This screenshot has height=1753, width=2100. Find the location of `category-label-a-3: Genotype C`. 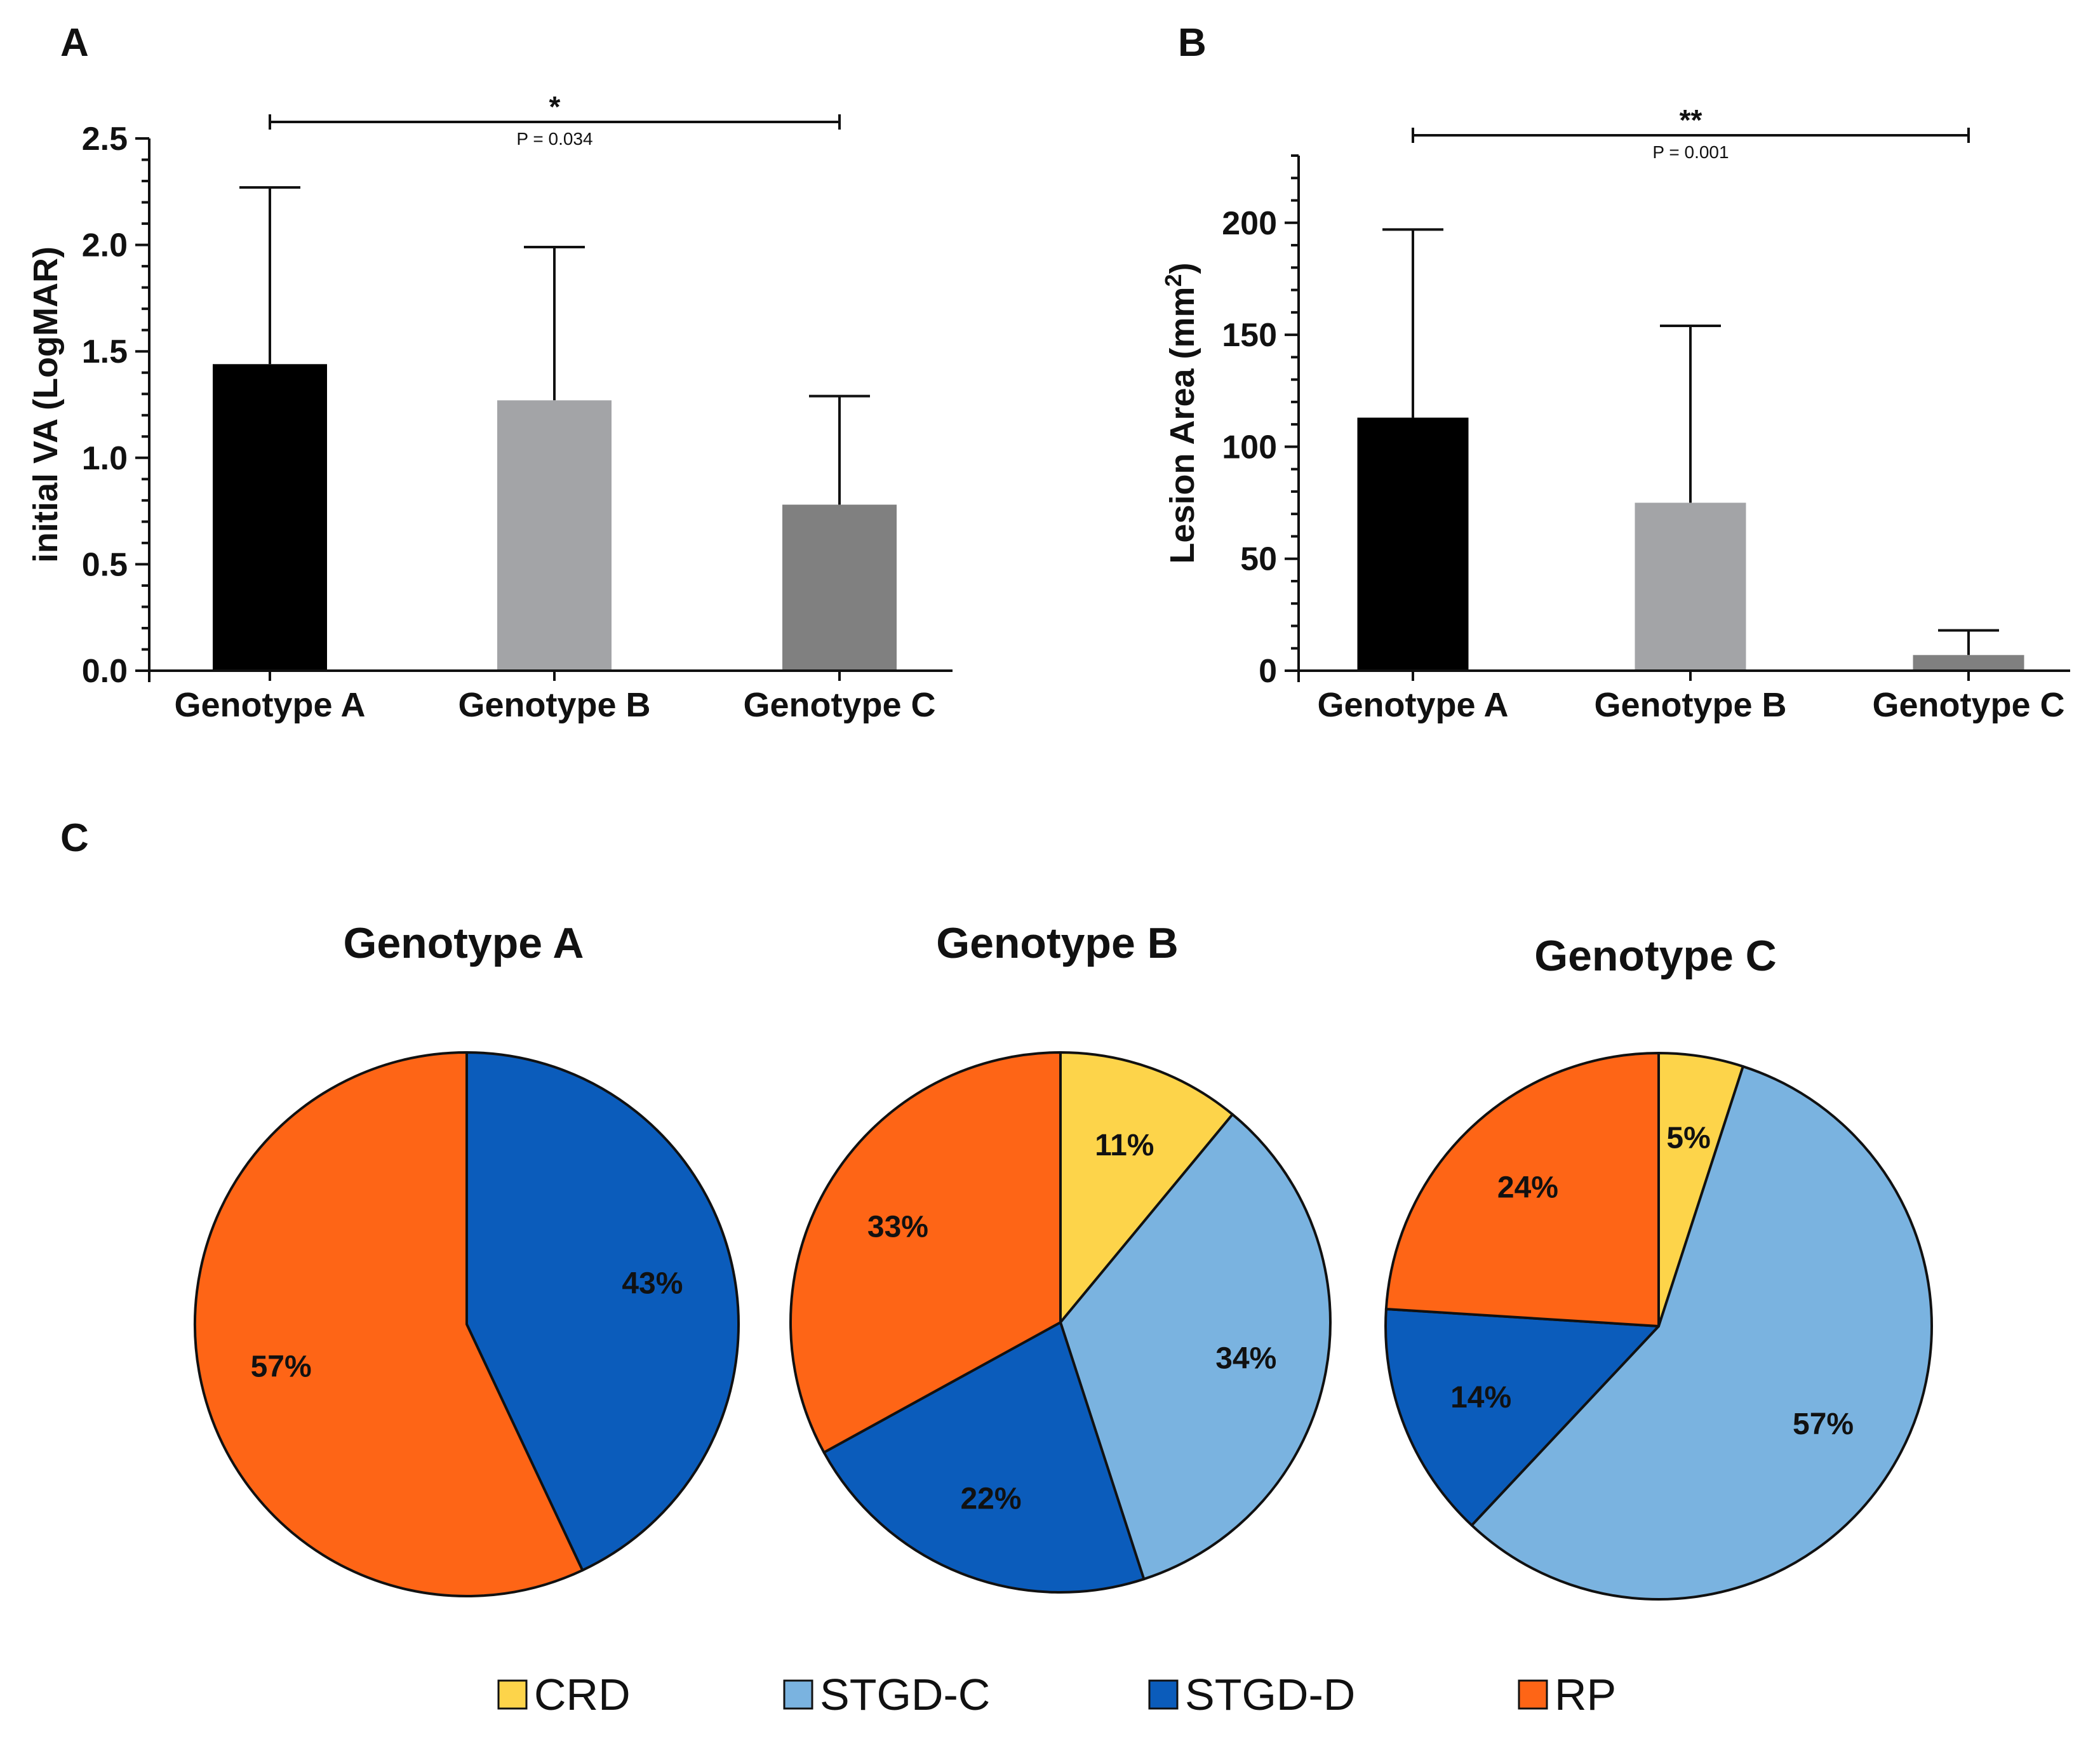

category-label-a-3: Genotype C is located at coordinates (839, 705).